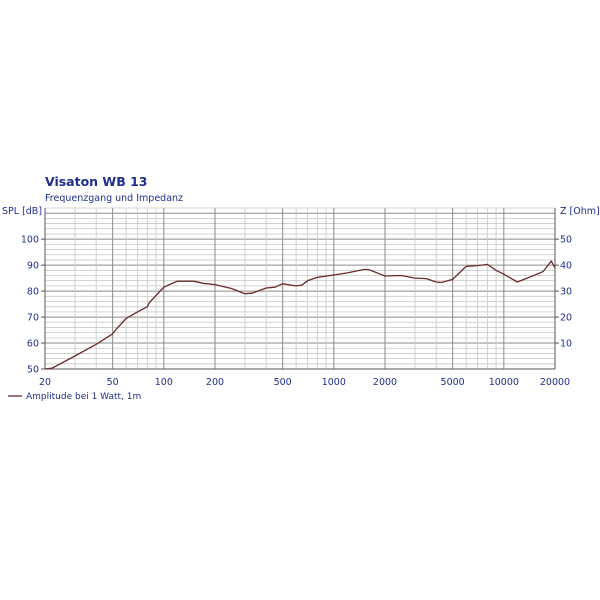 The width and height of the screenshot is (600, 600). I want to click on x-tick-label: 200, so click(215, 382).